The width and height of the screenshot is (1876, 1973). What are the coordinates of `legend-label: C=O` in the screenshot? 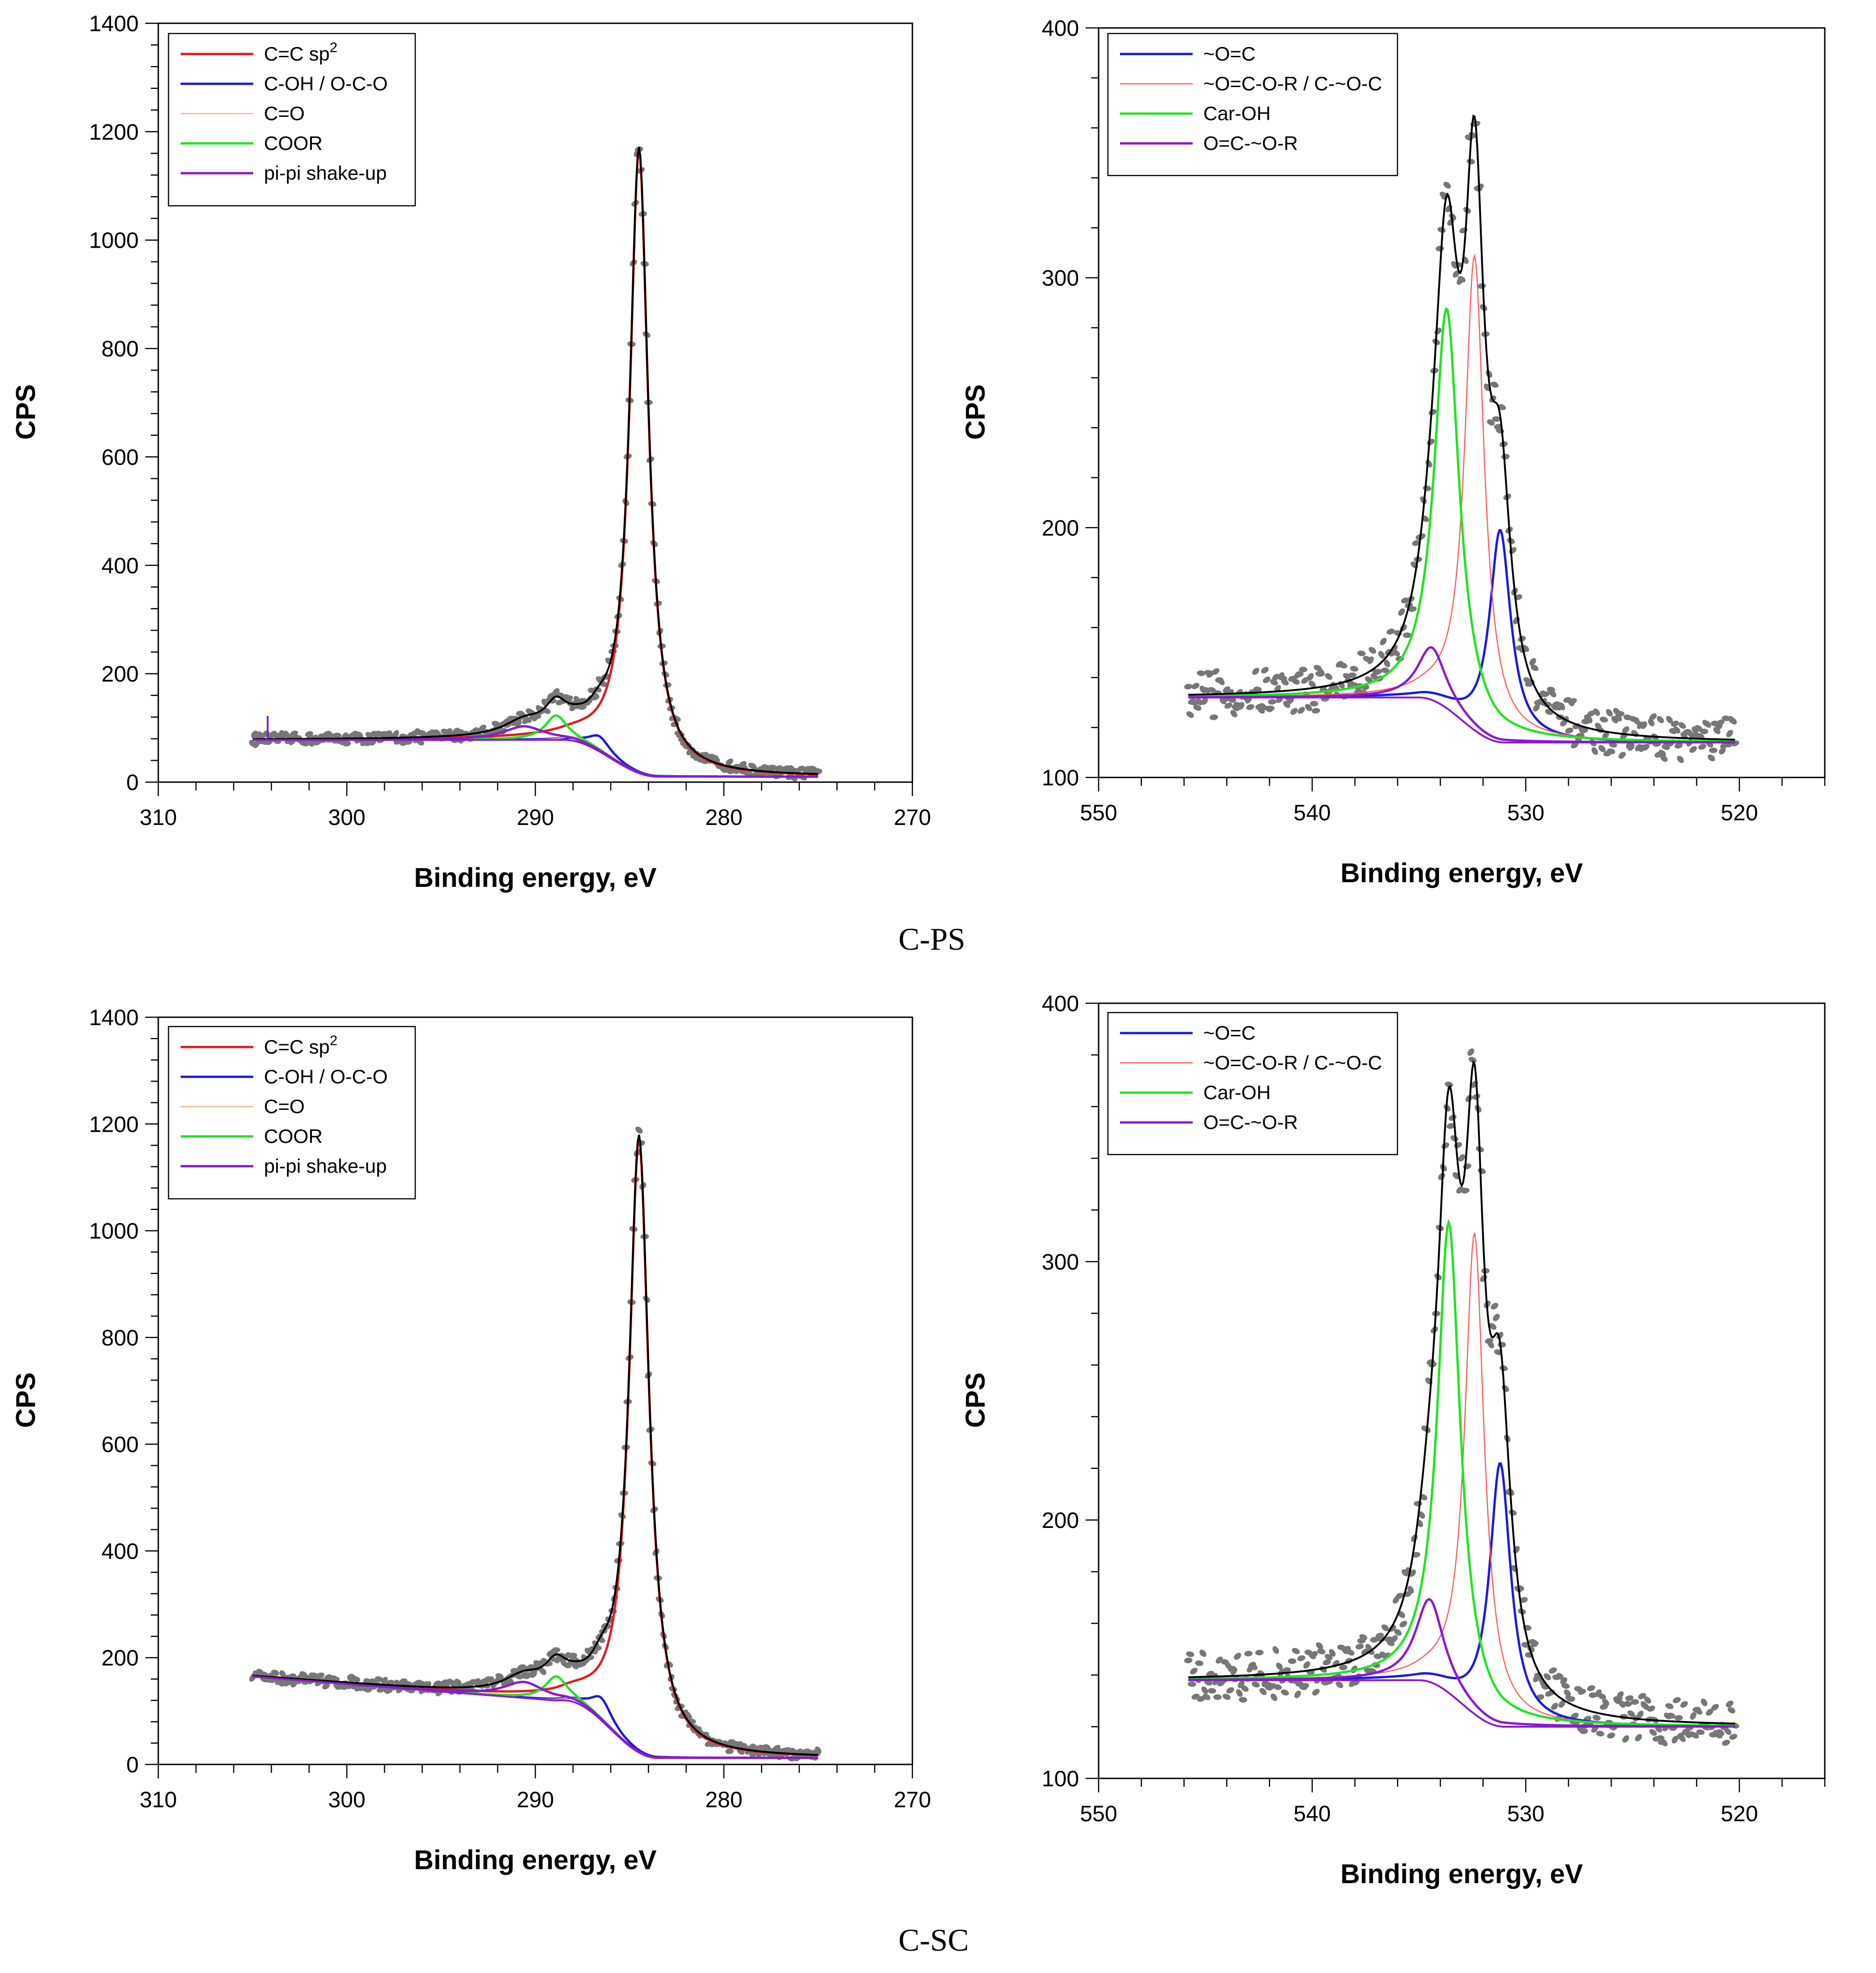 It's located at (284, 1106).